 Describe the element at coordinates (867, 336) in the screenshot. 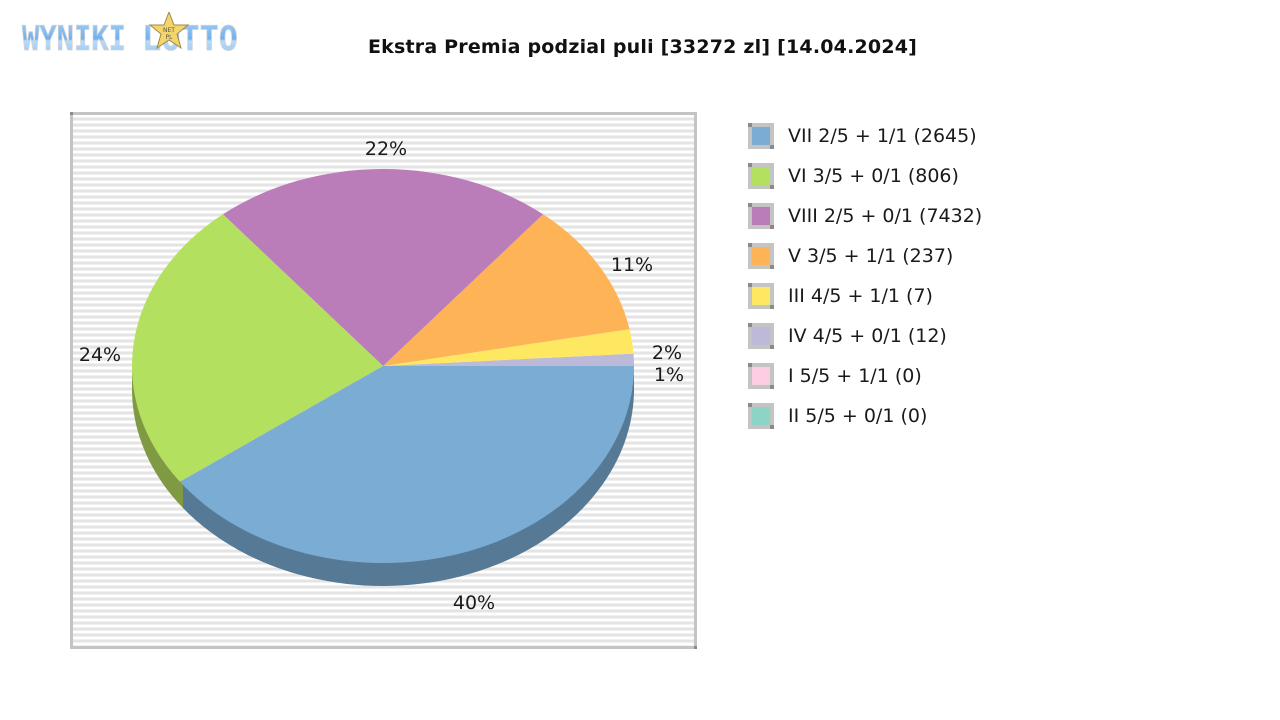

I see `legend-label: IV 4/5 + 0/1 (12)` at that location.